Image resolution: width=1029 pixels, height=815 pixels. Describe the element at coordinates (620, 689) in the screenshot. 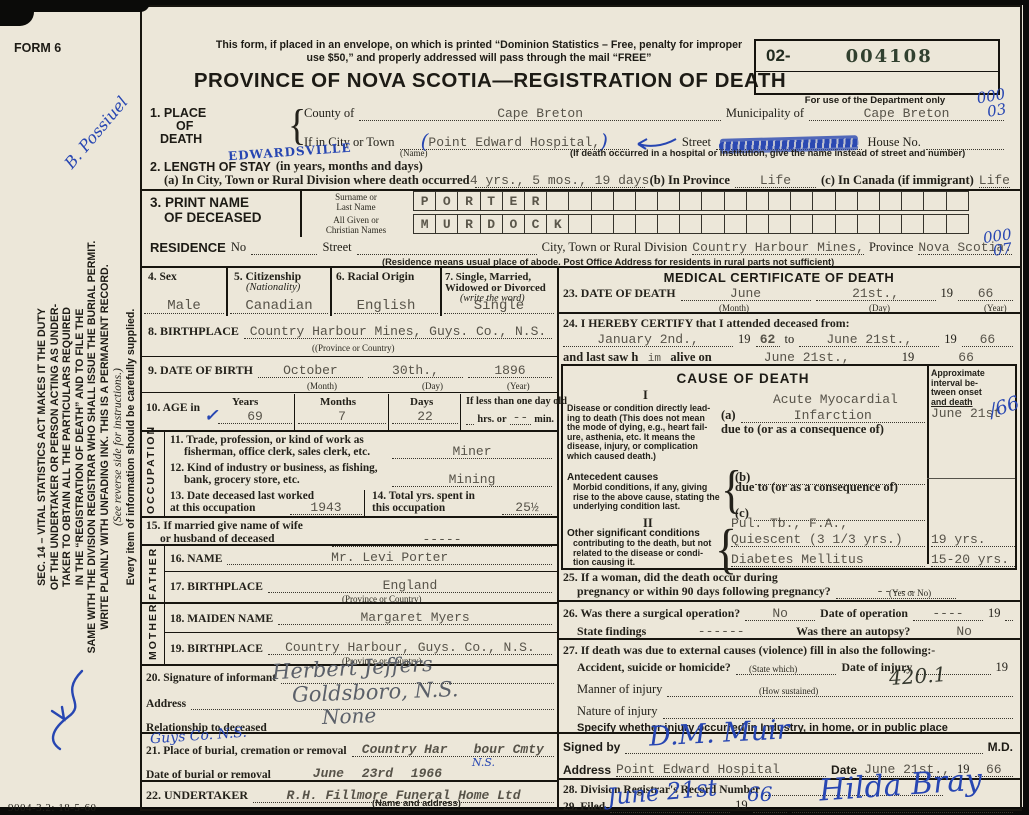

I see `q27-manner-label: Manner of injury` at that location.